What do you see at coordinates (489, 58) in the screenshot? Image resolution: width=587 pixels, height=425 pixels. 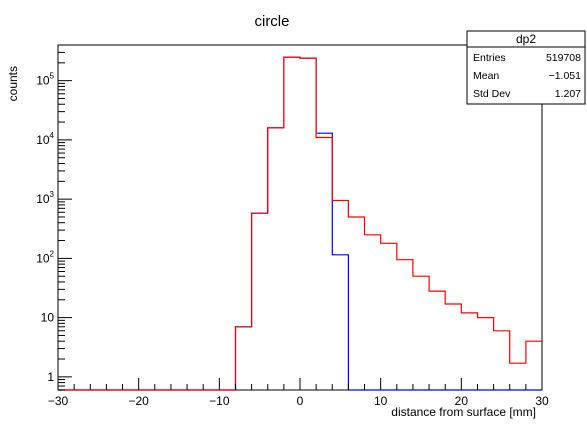 I see `stats-label-entries: Entries` at bounding box center [489, 58].